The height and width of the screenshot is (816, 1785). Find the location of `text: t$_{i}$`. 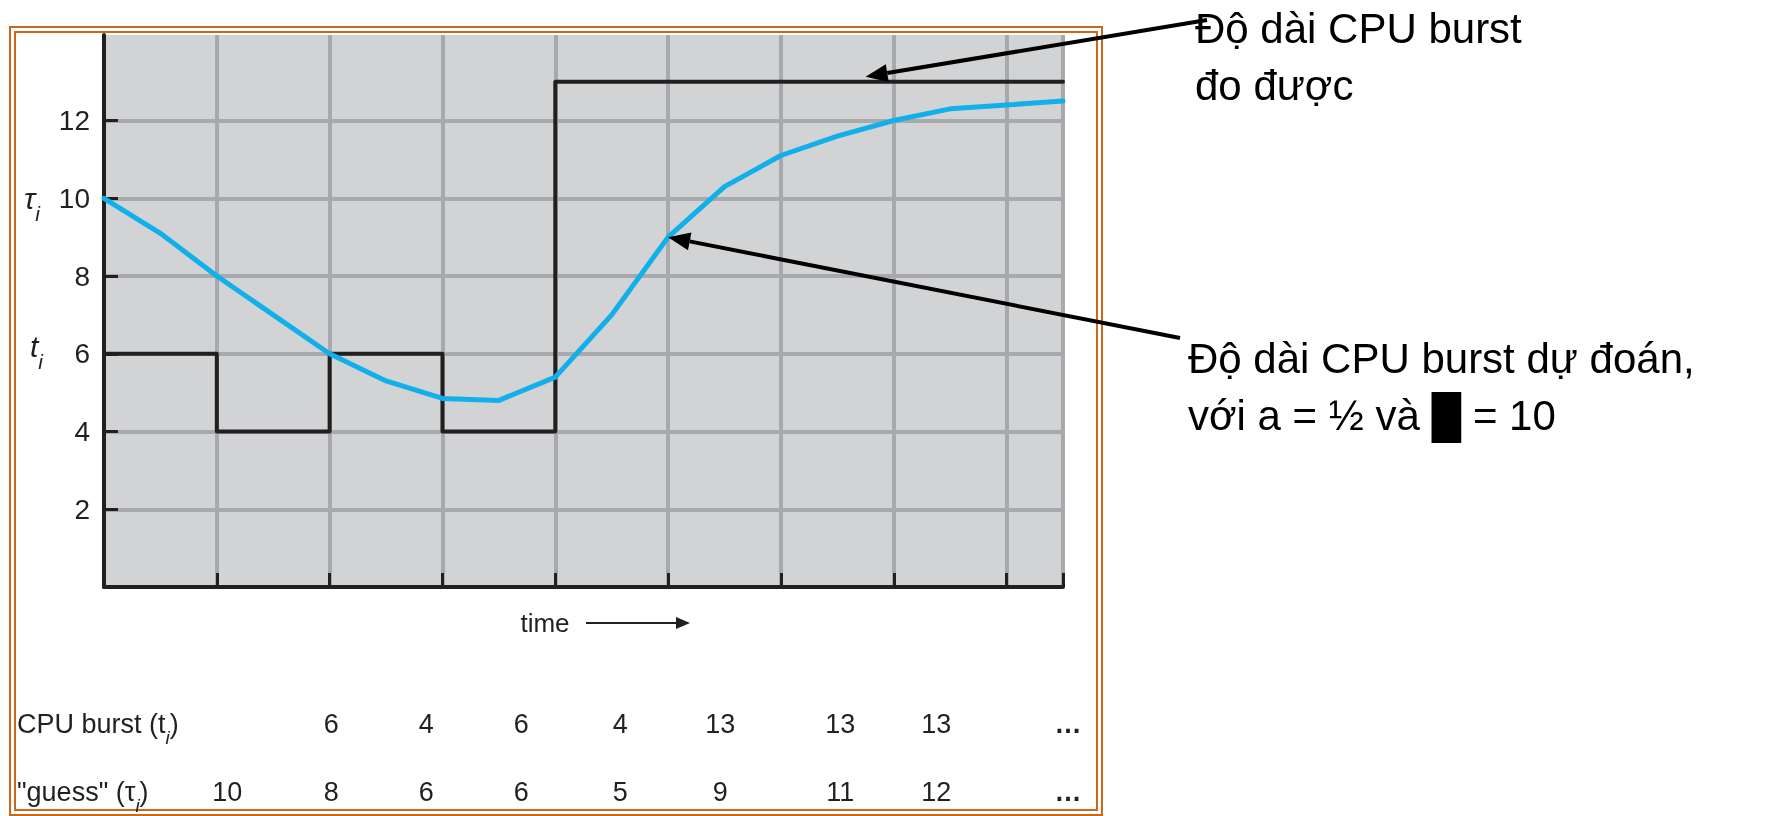

text: t$_{i}$ is located at coordinates (37, 351).